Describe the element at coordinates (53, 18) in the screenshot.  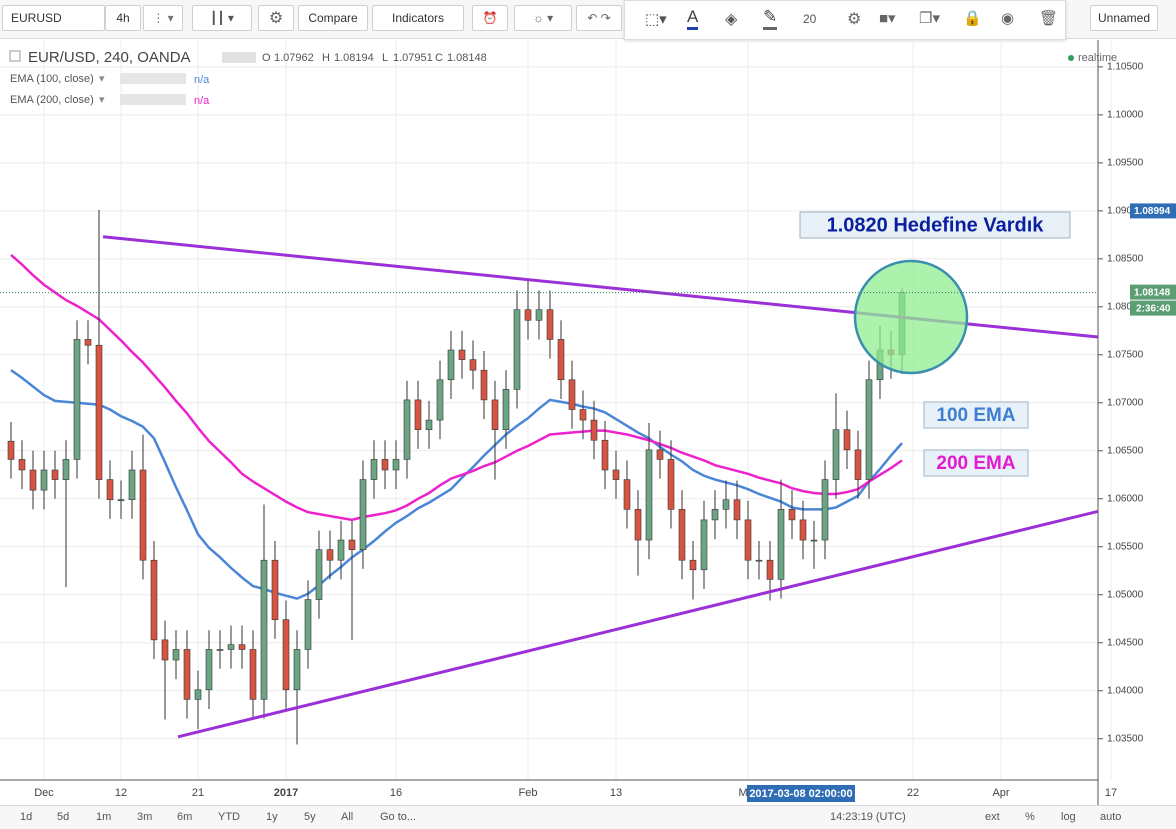
I see `symbol-input: EURUSD` at that location.